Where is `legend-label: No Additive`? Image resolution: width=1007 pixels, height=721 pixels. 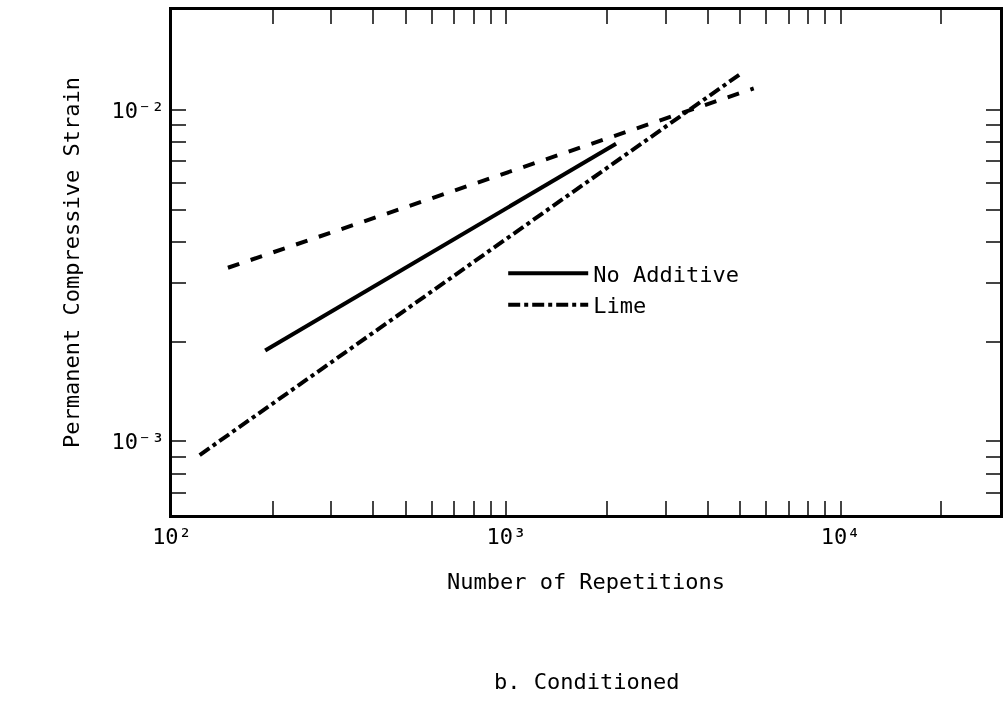
legend-label: No Additive is located at coordinates (666, 274).